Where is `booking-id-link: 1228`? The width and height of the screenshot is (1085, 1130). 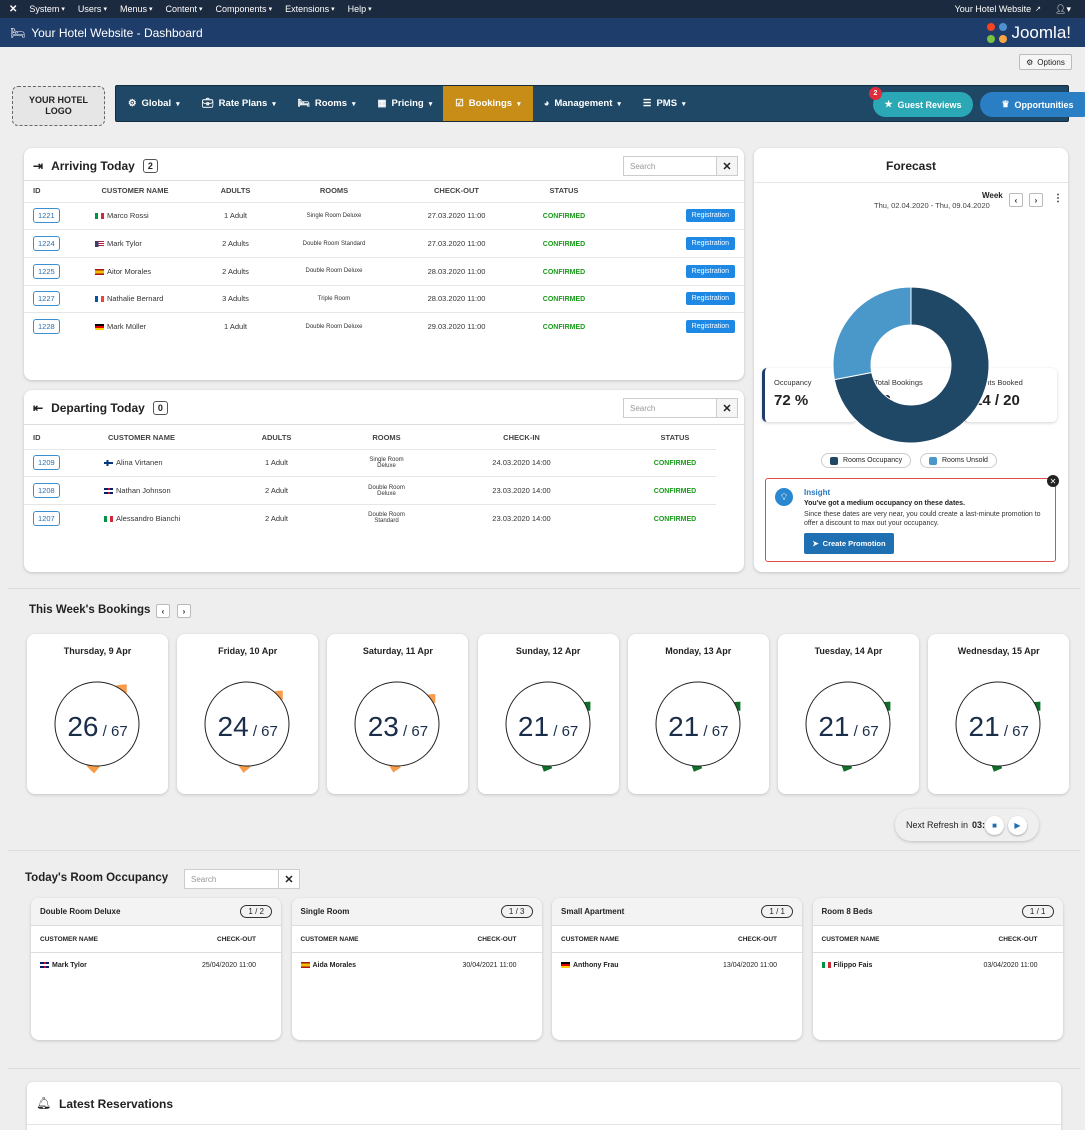 booking-id-link: 1228 is located at coordinates (46, 327).